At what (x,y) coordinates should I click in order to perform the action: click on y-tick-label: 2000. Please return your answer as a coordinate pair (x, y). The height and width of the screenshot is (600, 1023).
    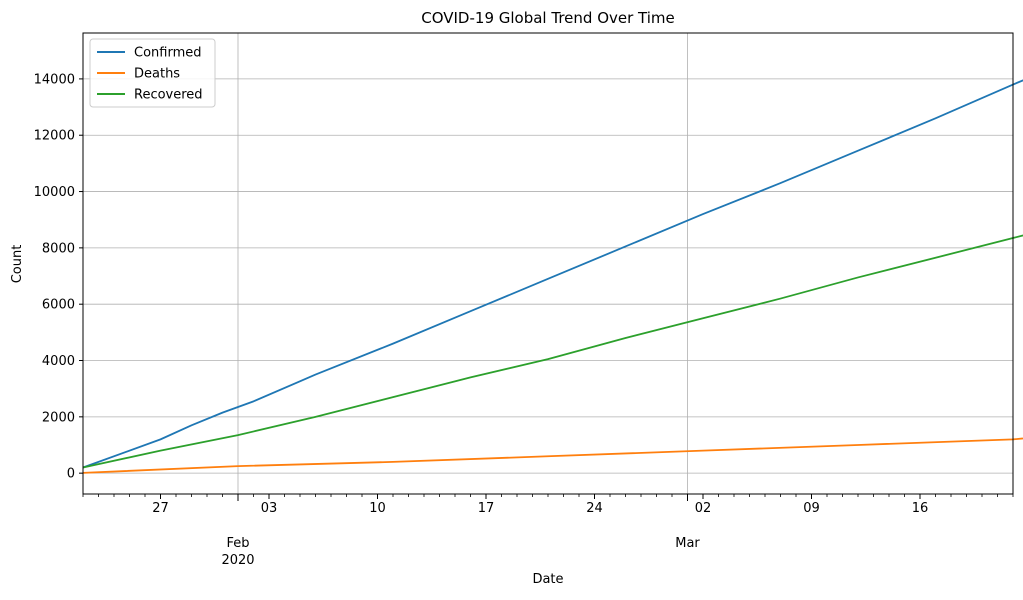
    Looking at the image, I should click on (58, 417).